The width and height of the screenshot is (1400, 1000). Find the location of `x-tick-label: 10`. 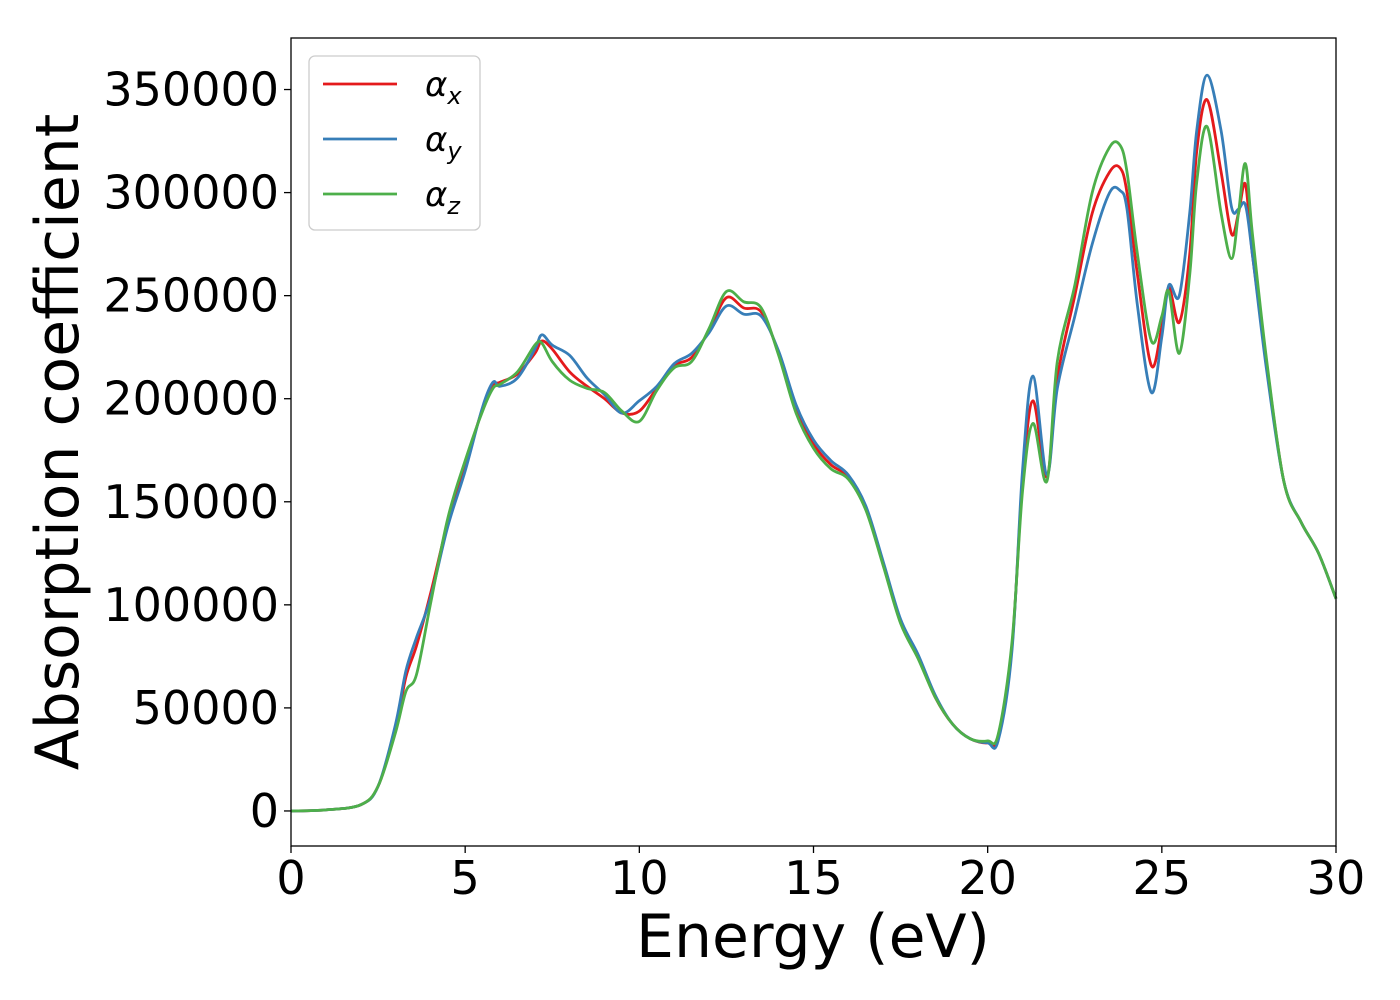

x-tick-label: 10 is located at coordinates (639, 878).